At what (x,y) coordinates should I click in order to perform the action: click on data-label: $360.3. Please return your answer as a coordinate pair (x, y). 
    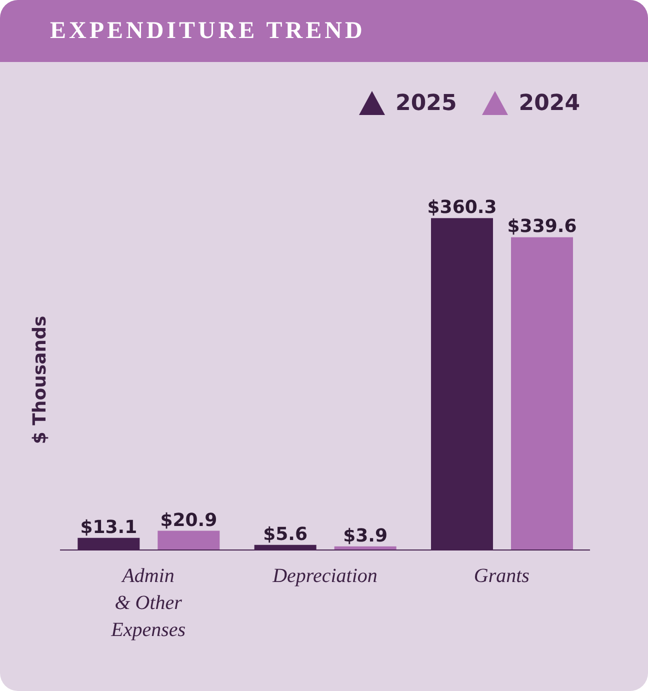
    Looking at the image, I should click on (462, 207).